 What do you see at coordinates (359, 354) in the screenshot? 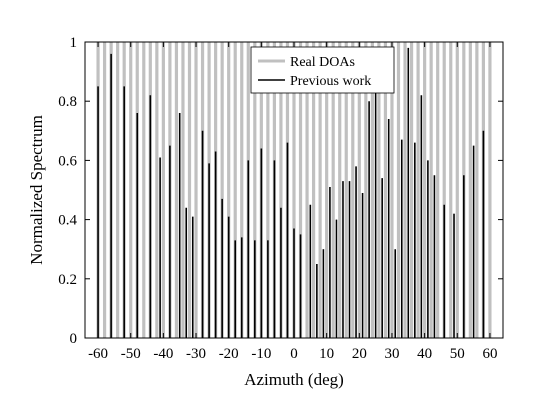
I see `x-tick-label: 20` at bounding box center [359, 354].